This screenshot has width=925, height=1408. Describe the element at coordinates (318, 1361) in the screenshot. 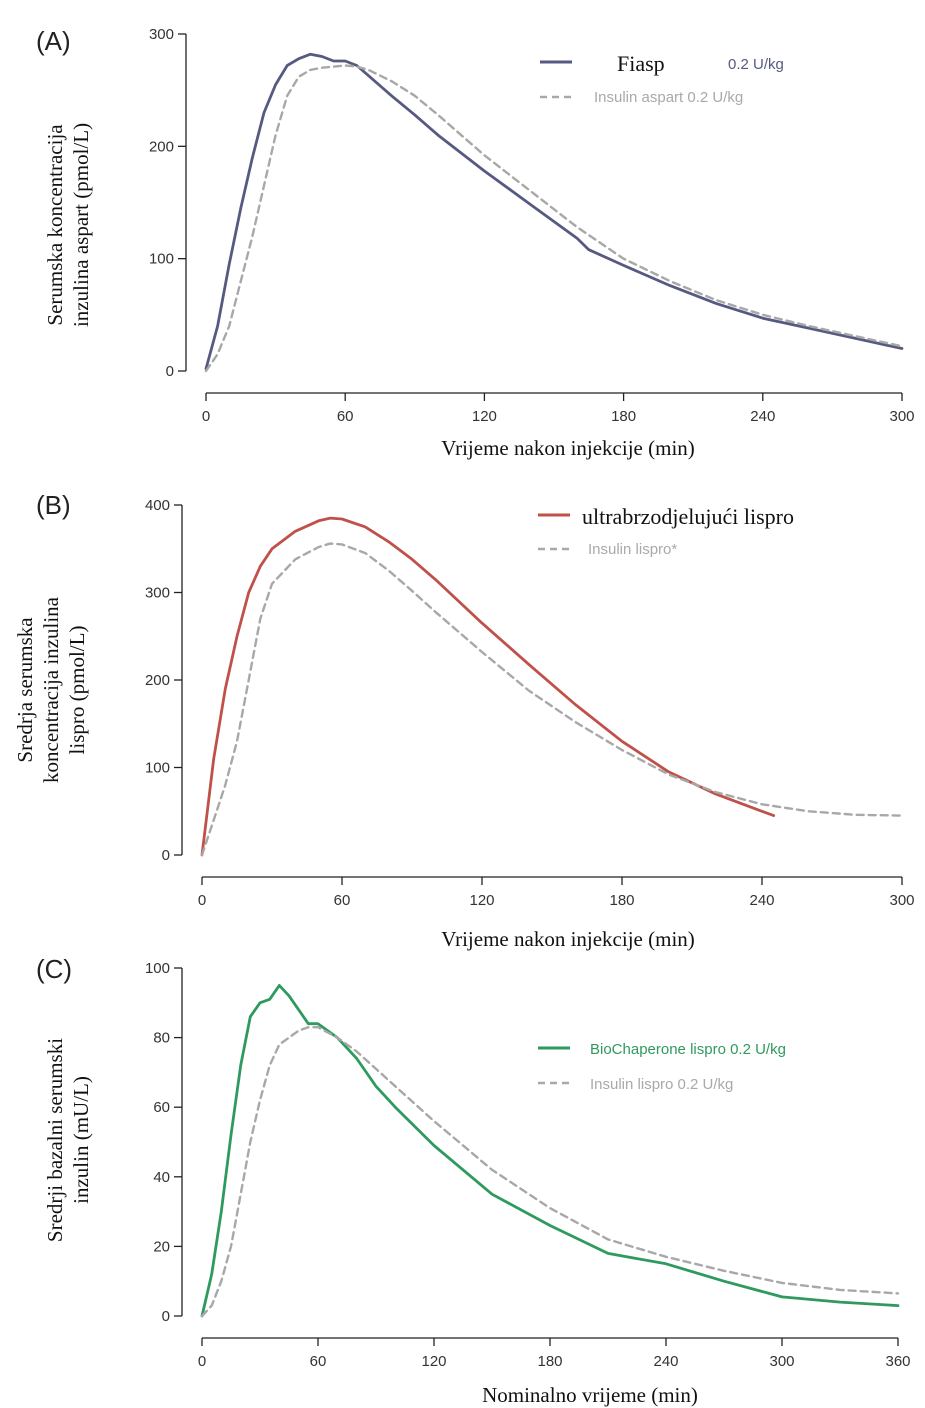

I see `panel-c-x-tick-label: 60` at that location.